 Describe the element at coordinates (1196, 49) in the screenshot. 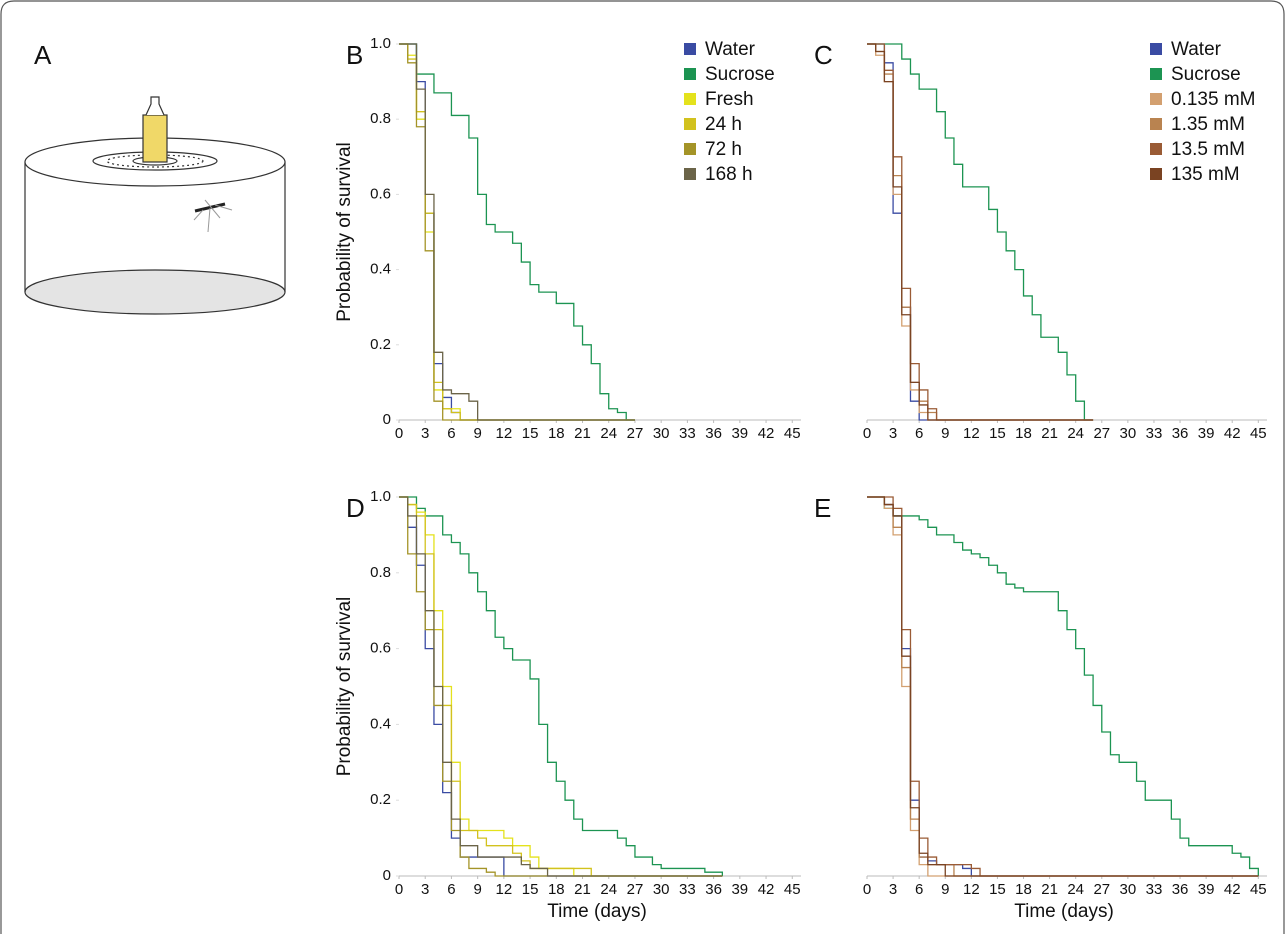

I see `legend-label: Water` at that location.